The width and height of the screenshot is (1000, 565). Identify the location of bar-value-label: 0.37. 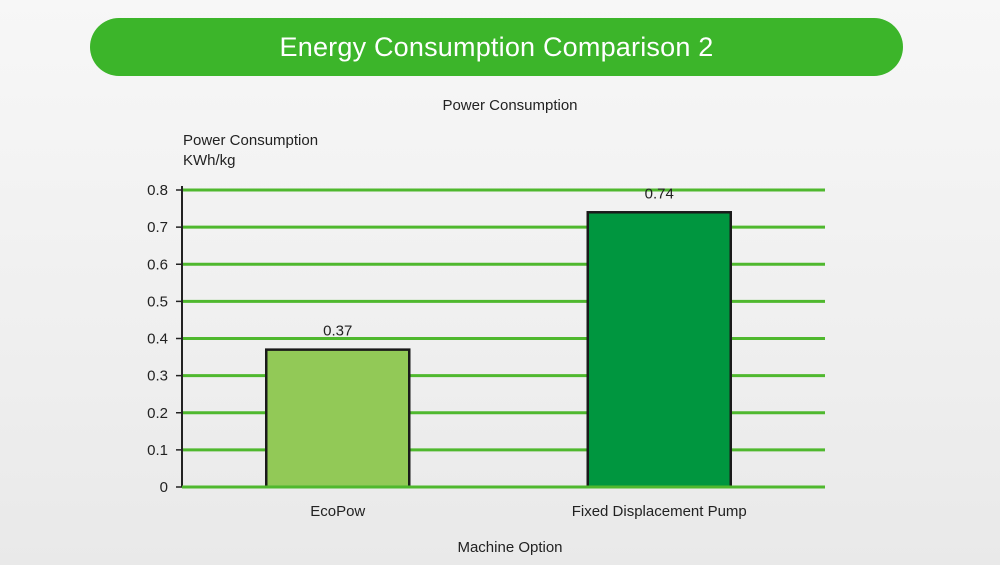
(337, 331).